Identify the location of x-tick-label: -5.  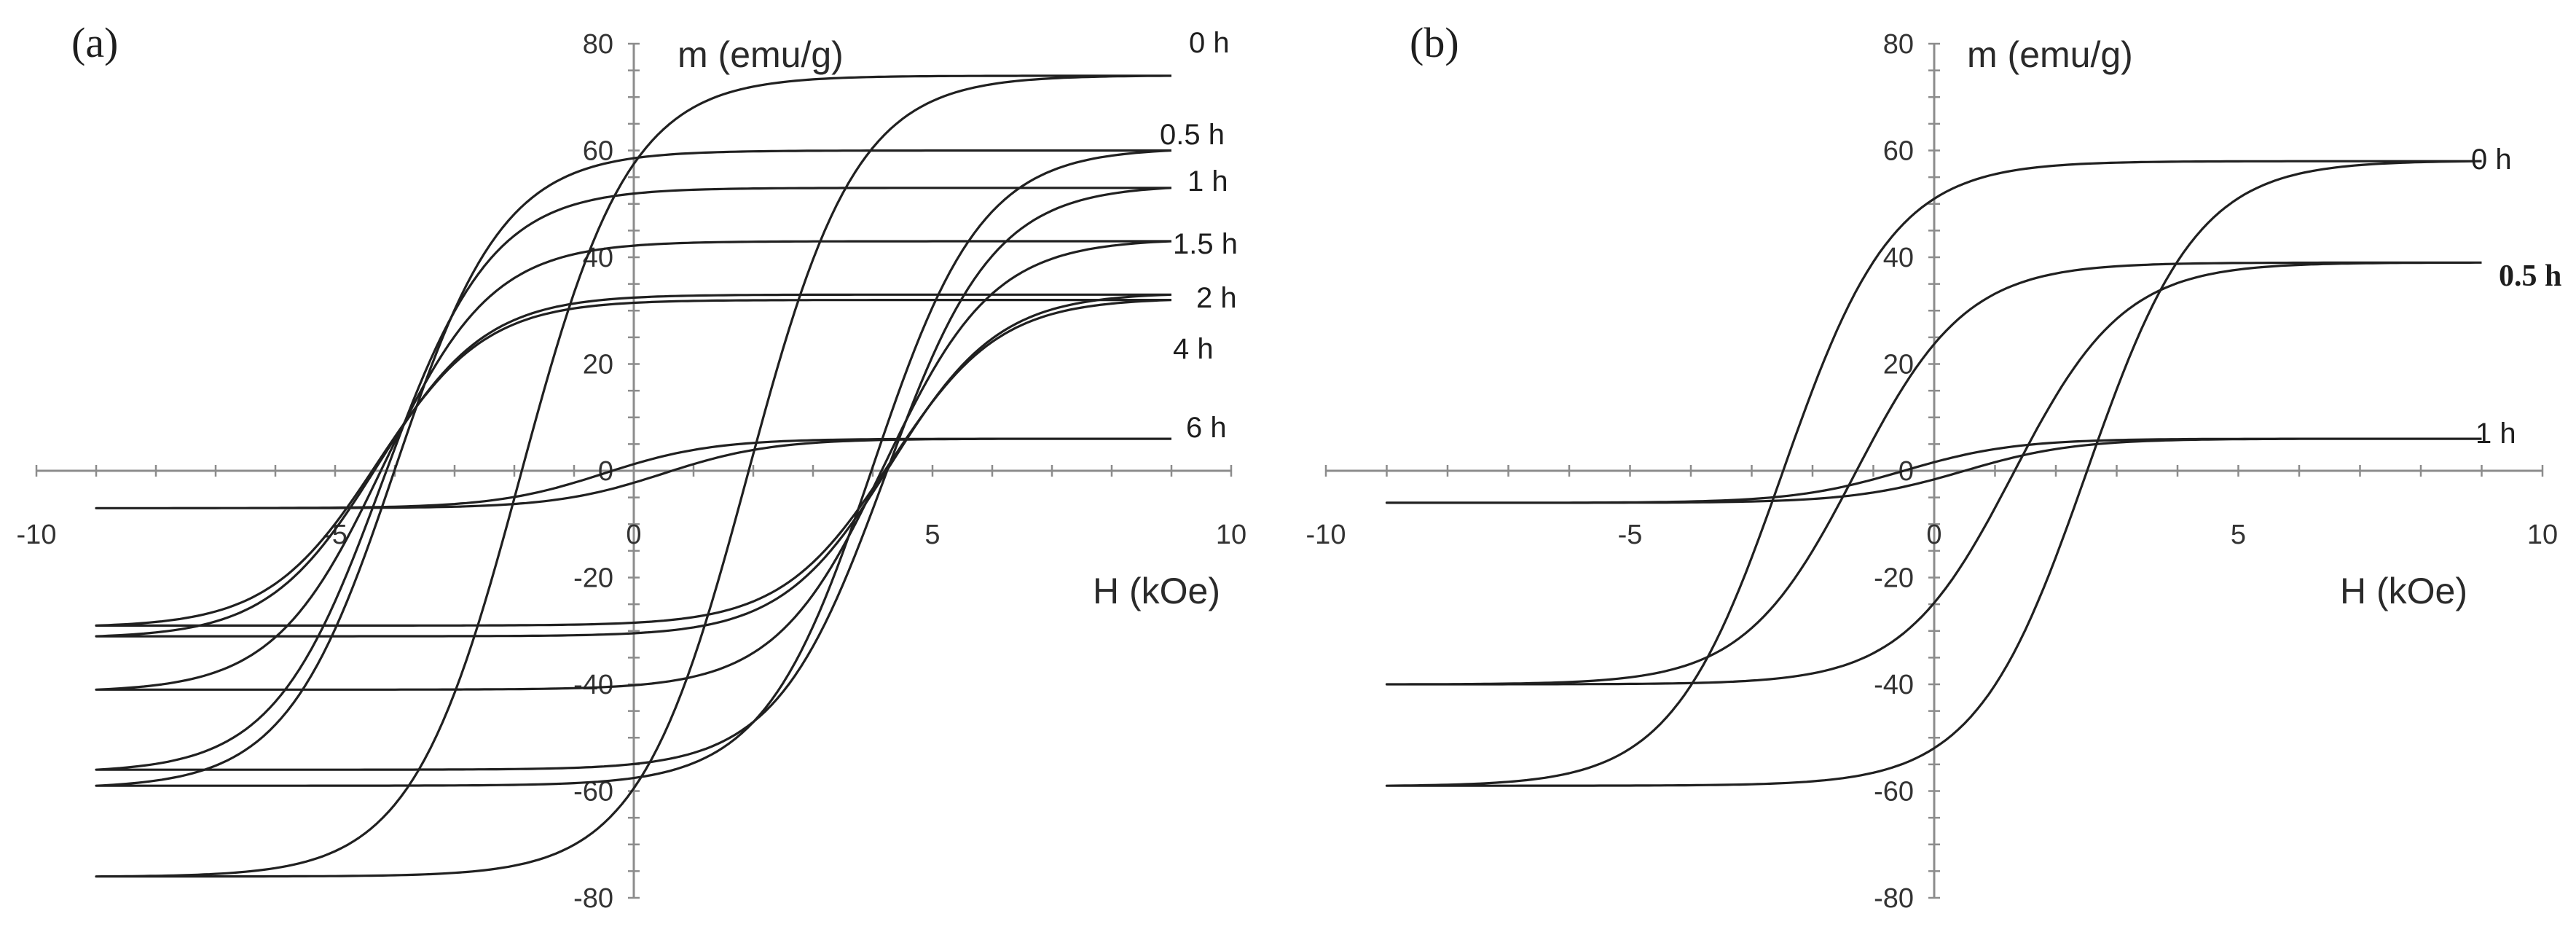
(1630, 535).